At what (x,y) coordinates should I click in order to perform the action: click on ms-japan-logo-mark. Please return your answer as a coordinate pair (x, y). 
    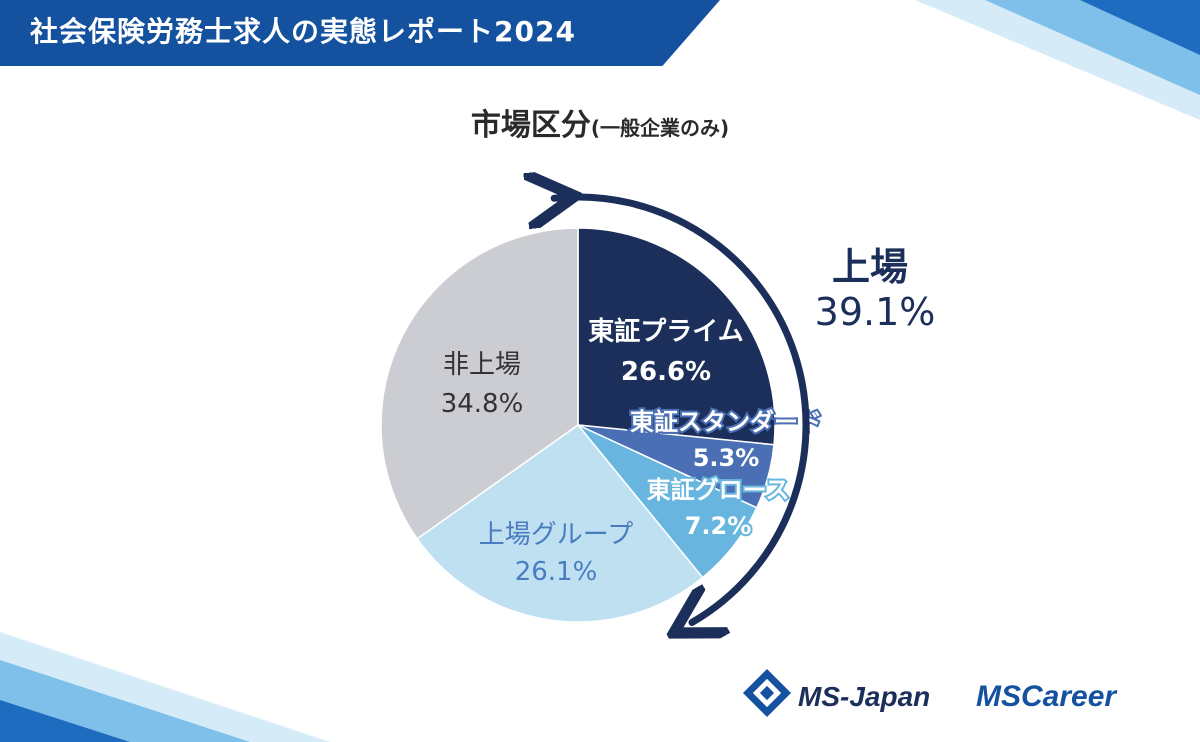
    Looking at the image, I should click on (767, 693).